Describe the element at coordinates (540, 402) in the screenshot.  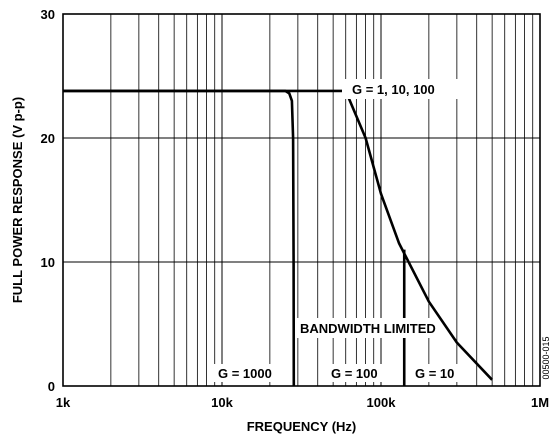
I see `x-tick-label: 1M` at that location.